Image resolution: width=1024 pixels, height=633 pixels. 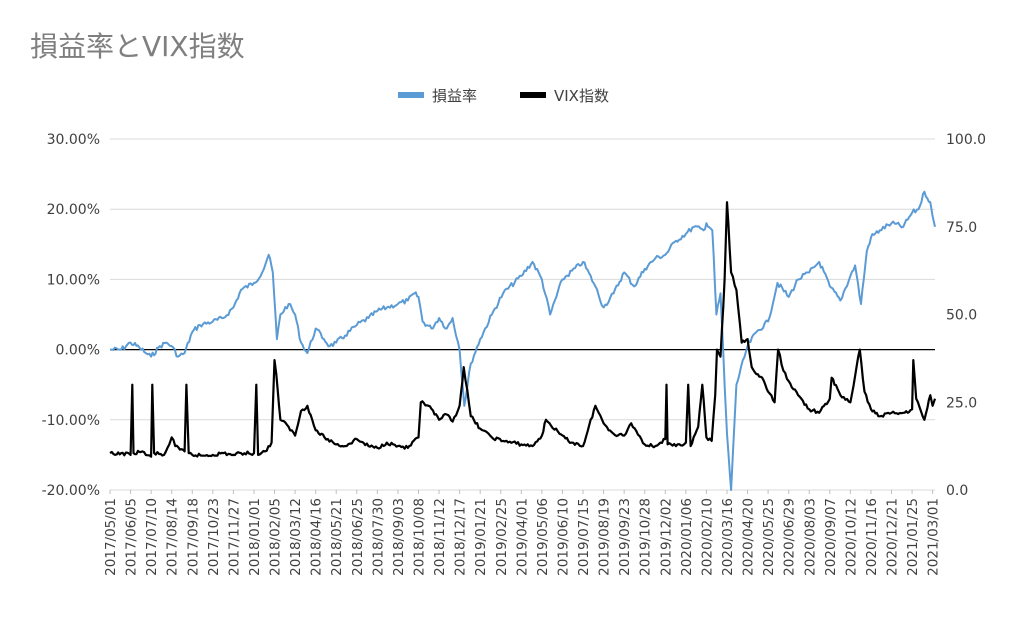 I want to click on x-tick-label: 2017/06/05, so click(x=132, y=537).